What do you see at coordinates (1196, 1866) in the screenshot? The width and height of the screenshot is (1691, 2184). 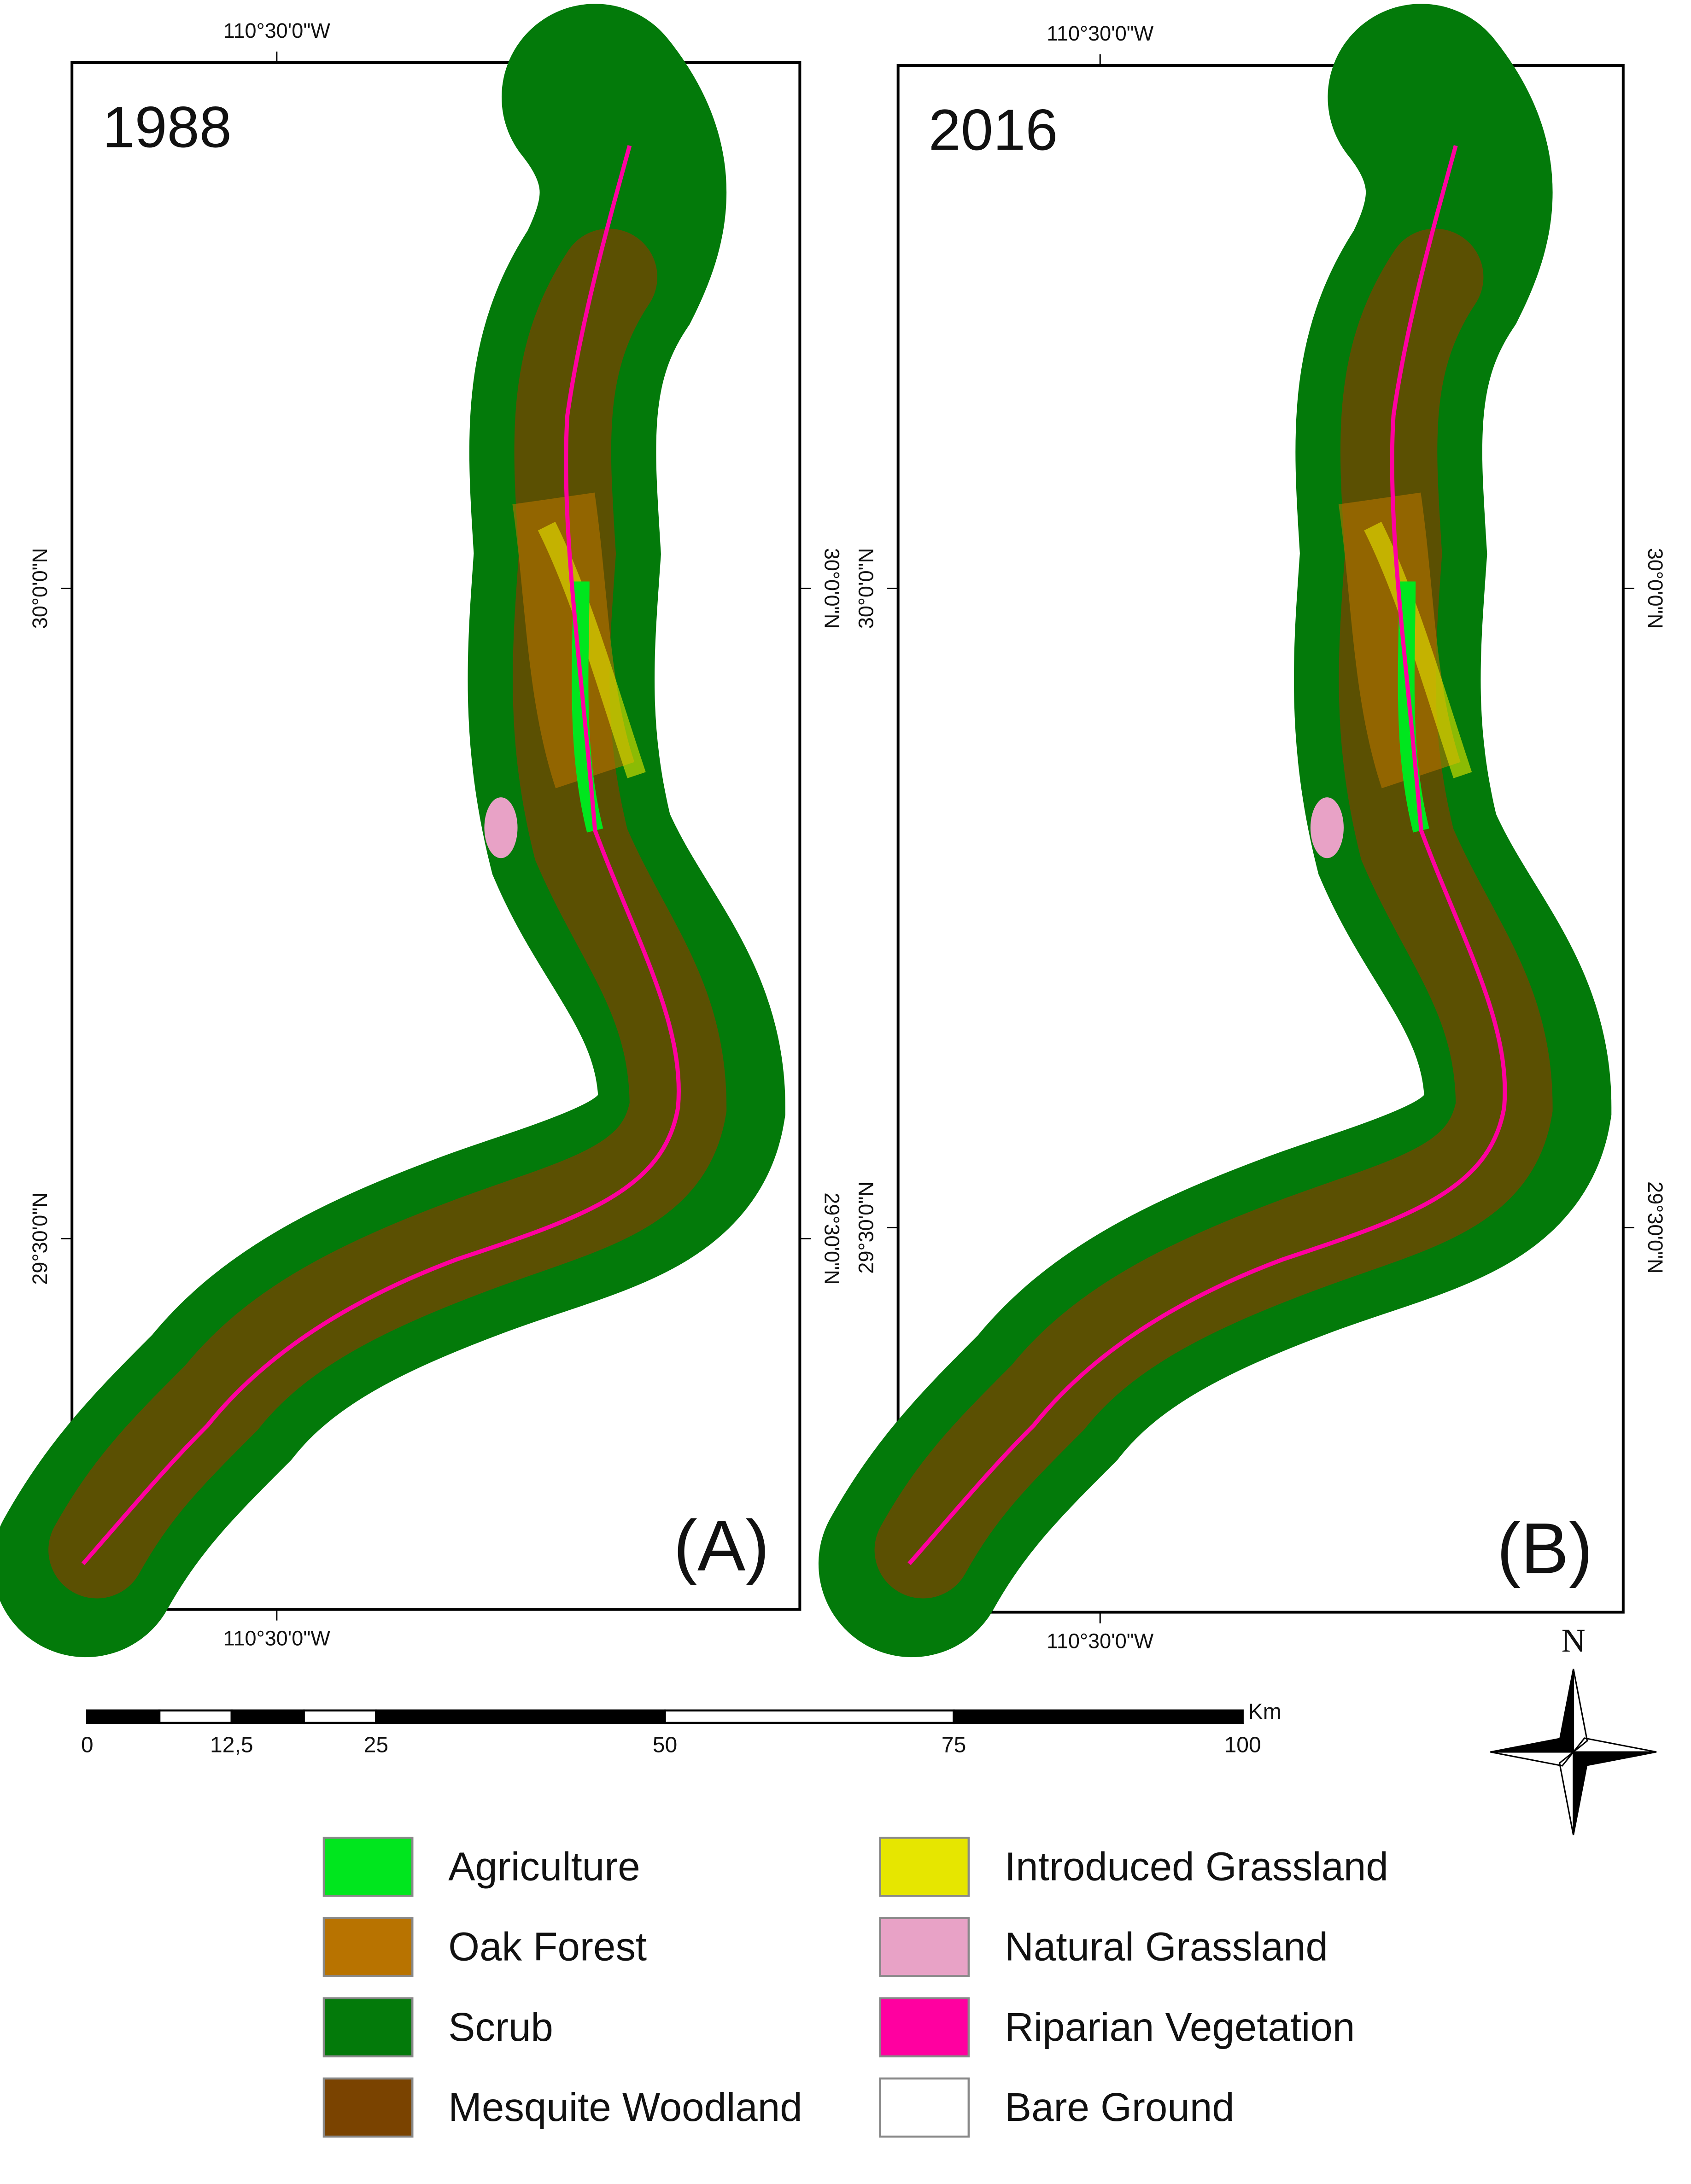 I see `legend-label: Introduced Grassland` at bounding box center [1196, 1866].